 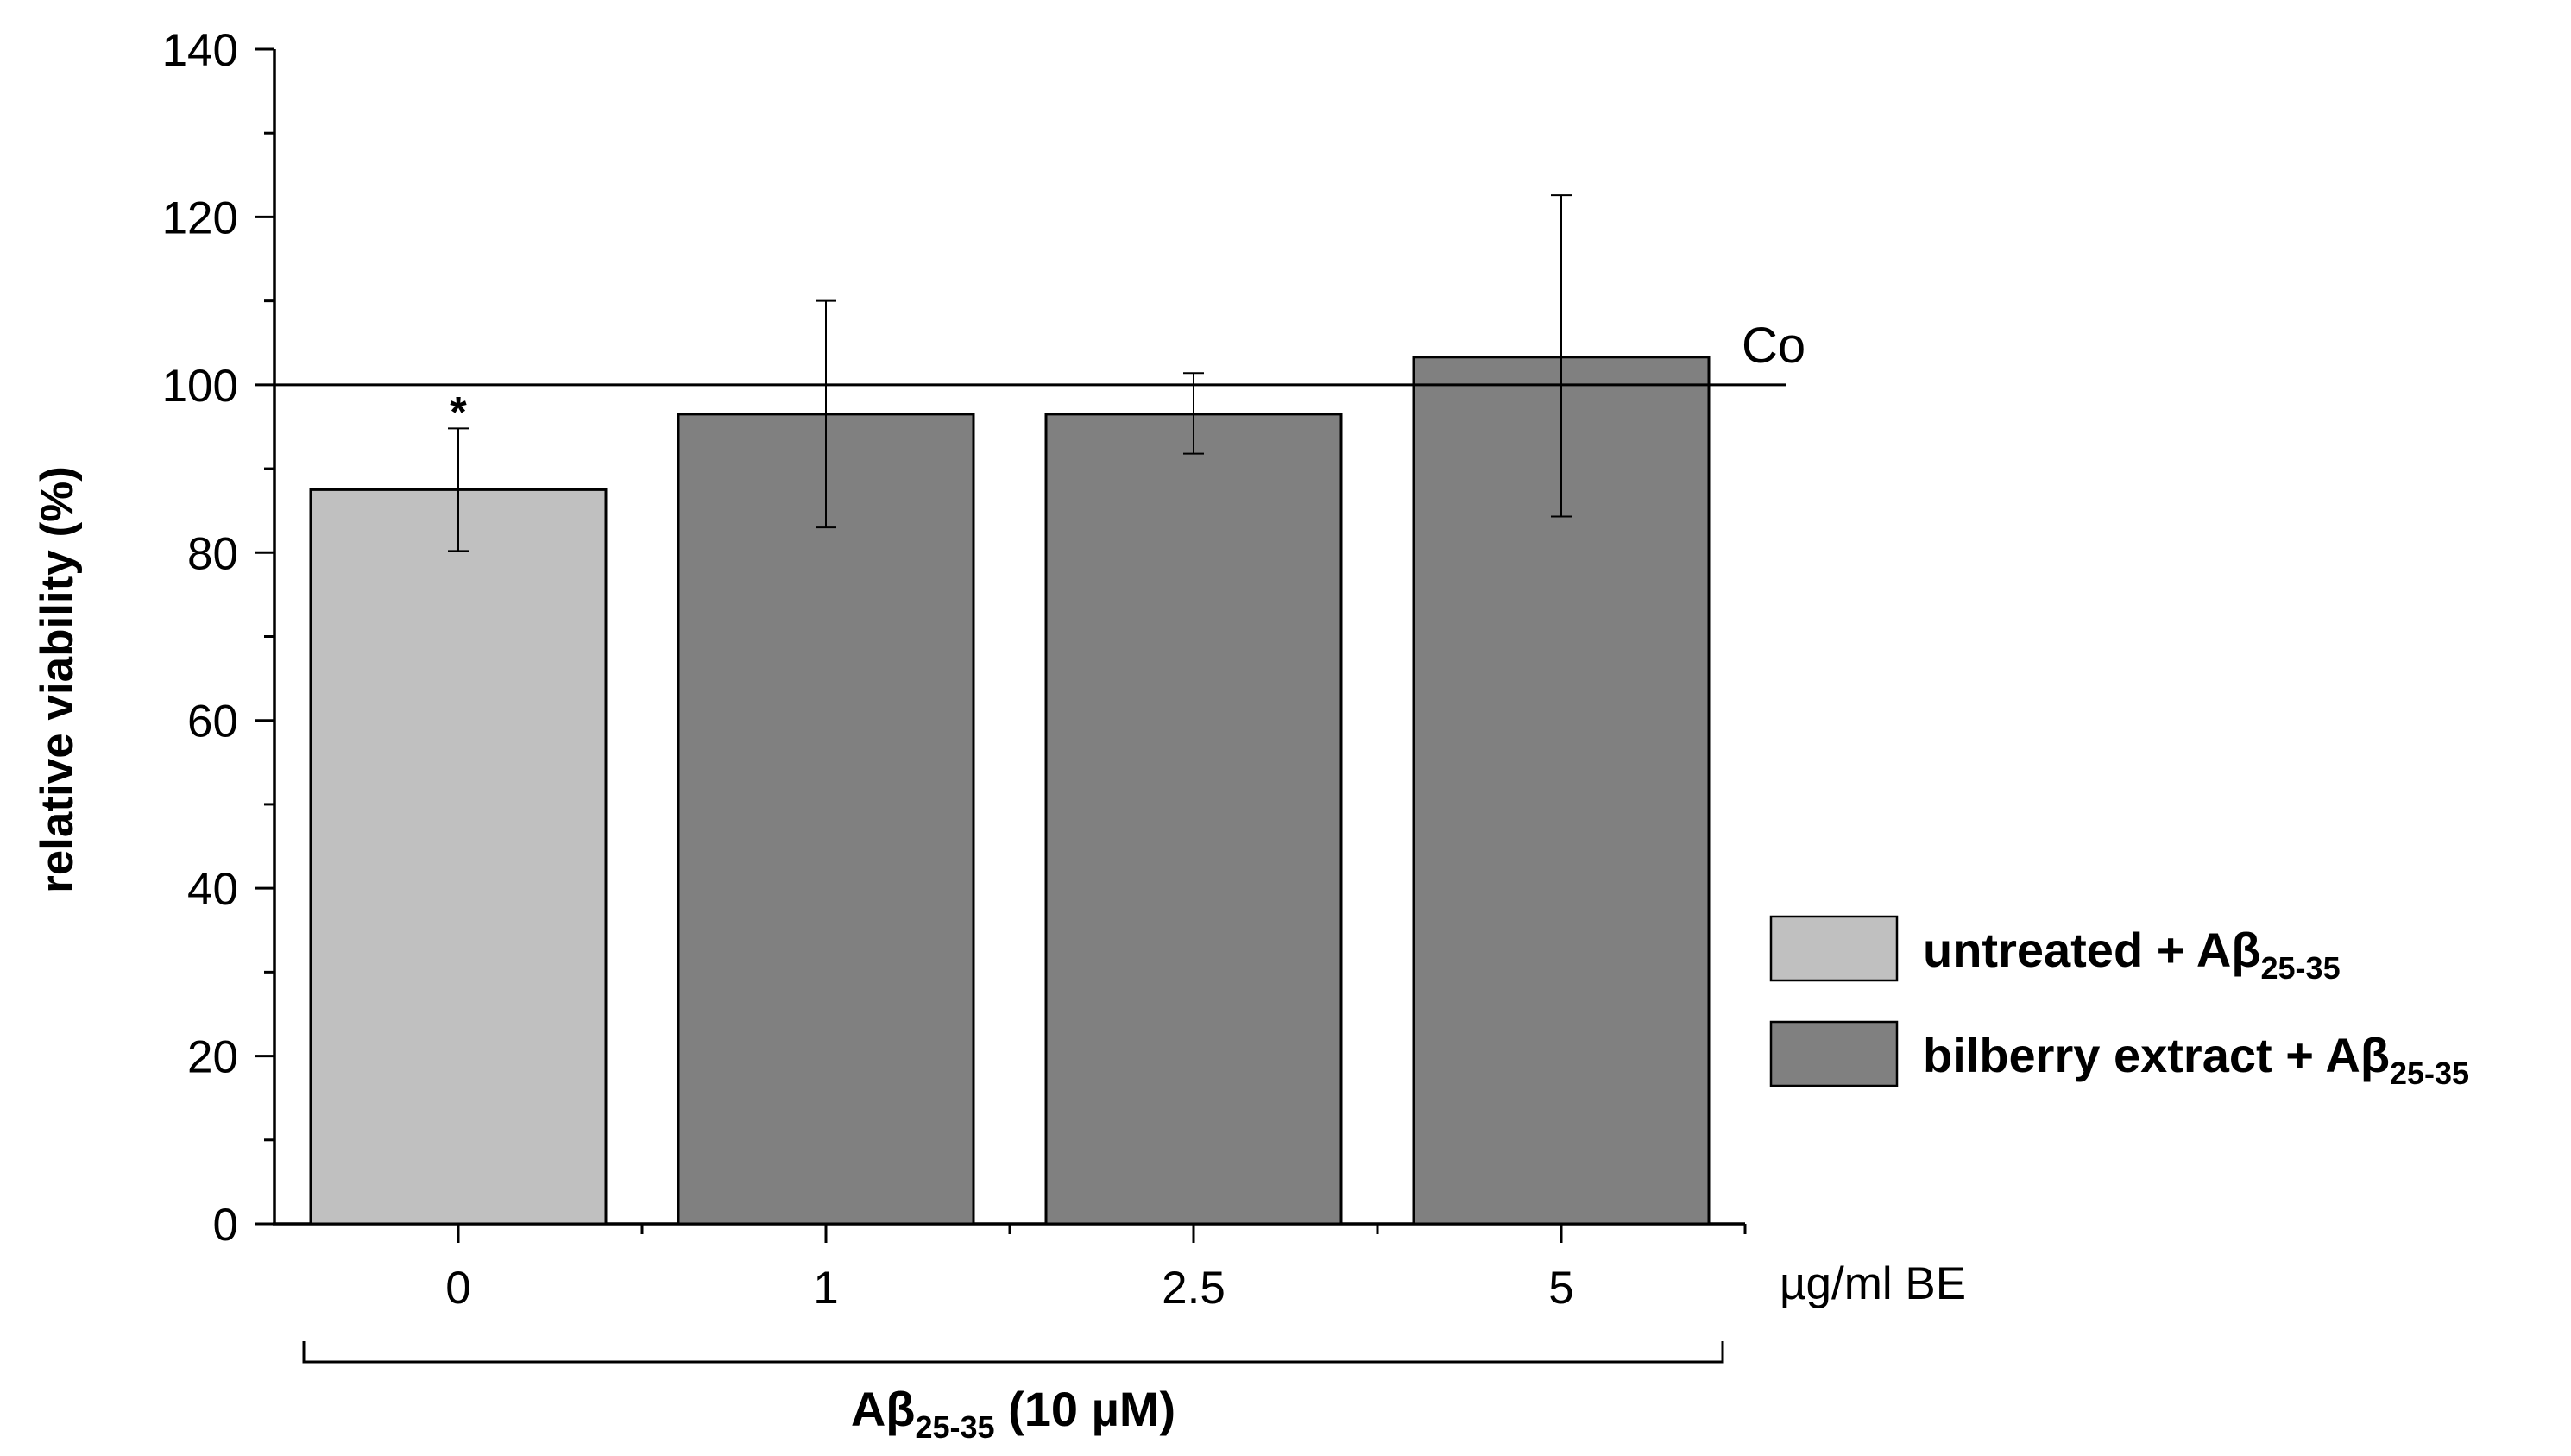 What do you see at coordinates (212, 554) in the screenshot?
I see `y-tick-label-80: 80` at bounding box center [212, 554].